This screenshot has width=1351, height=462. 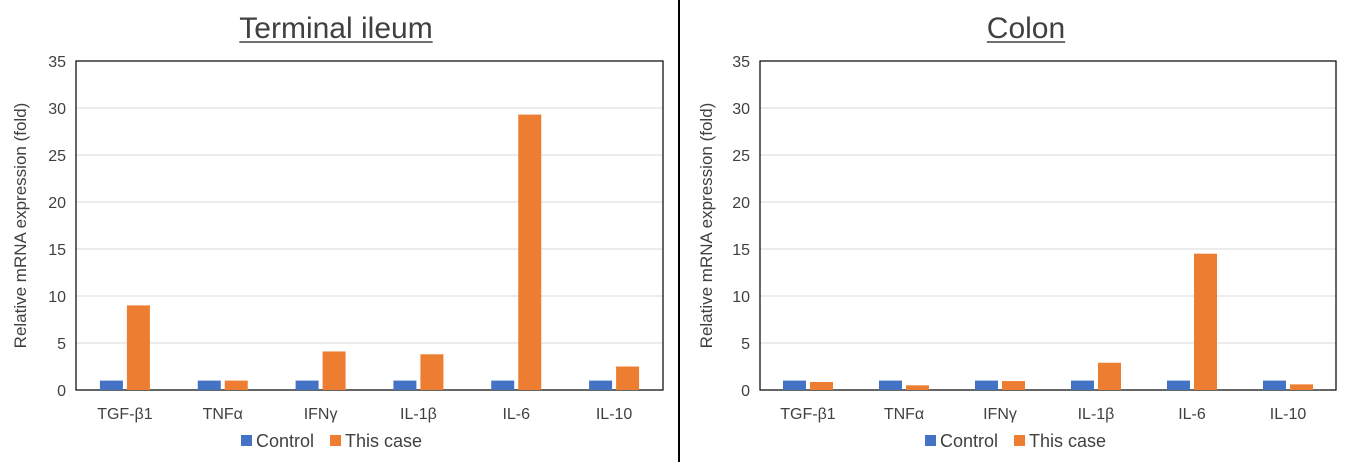 What do you see at coordinates (335, 28) in the screenshot?
I see `chart-title: Terminal ileum` at bounding box center [335, 28].